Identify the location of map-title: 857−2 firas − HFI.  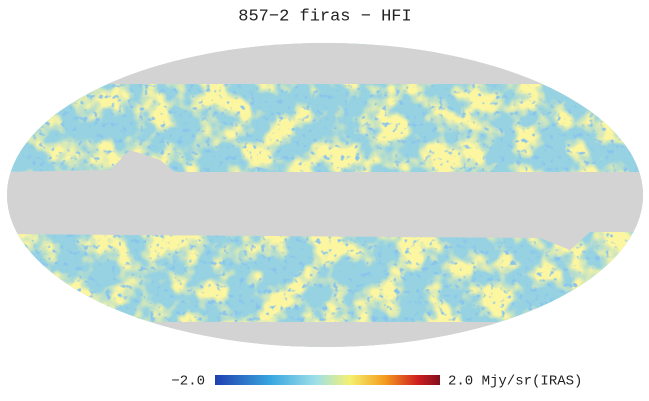
(324, 16).